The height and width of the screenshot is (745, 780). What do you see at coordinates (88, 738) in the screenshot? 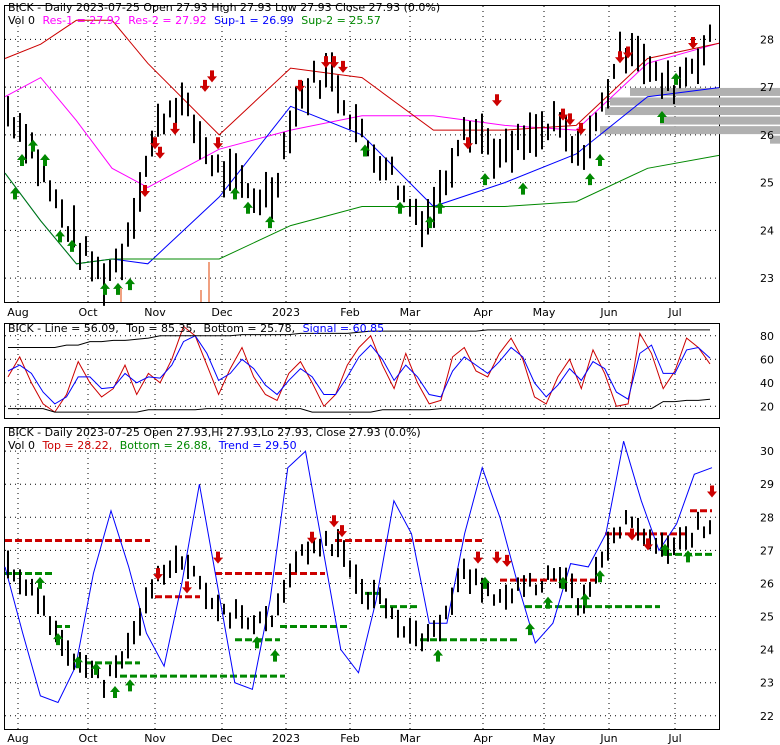
I see `x-label-trend-Oct: Oct` at bounding box center [88, 738].